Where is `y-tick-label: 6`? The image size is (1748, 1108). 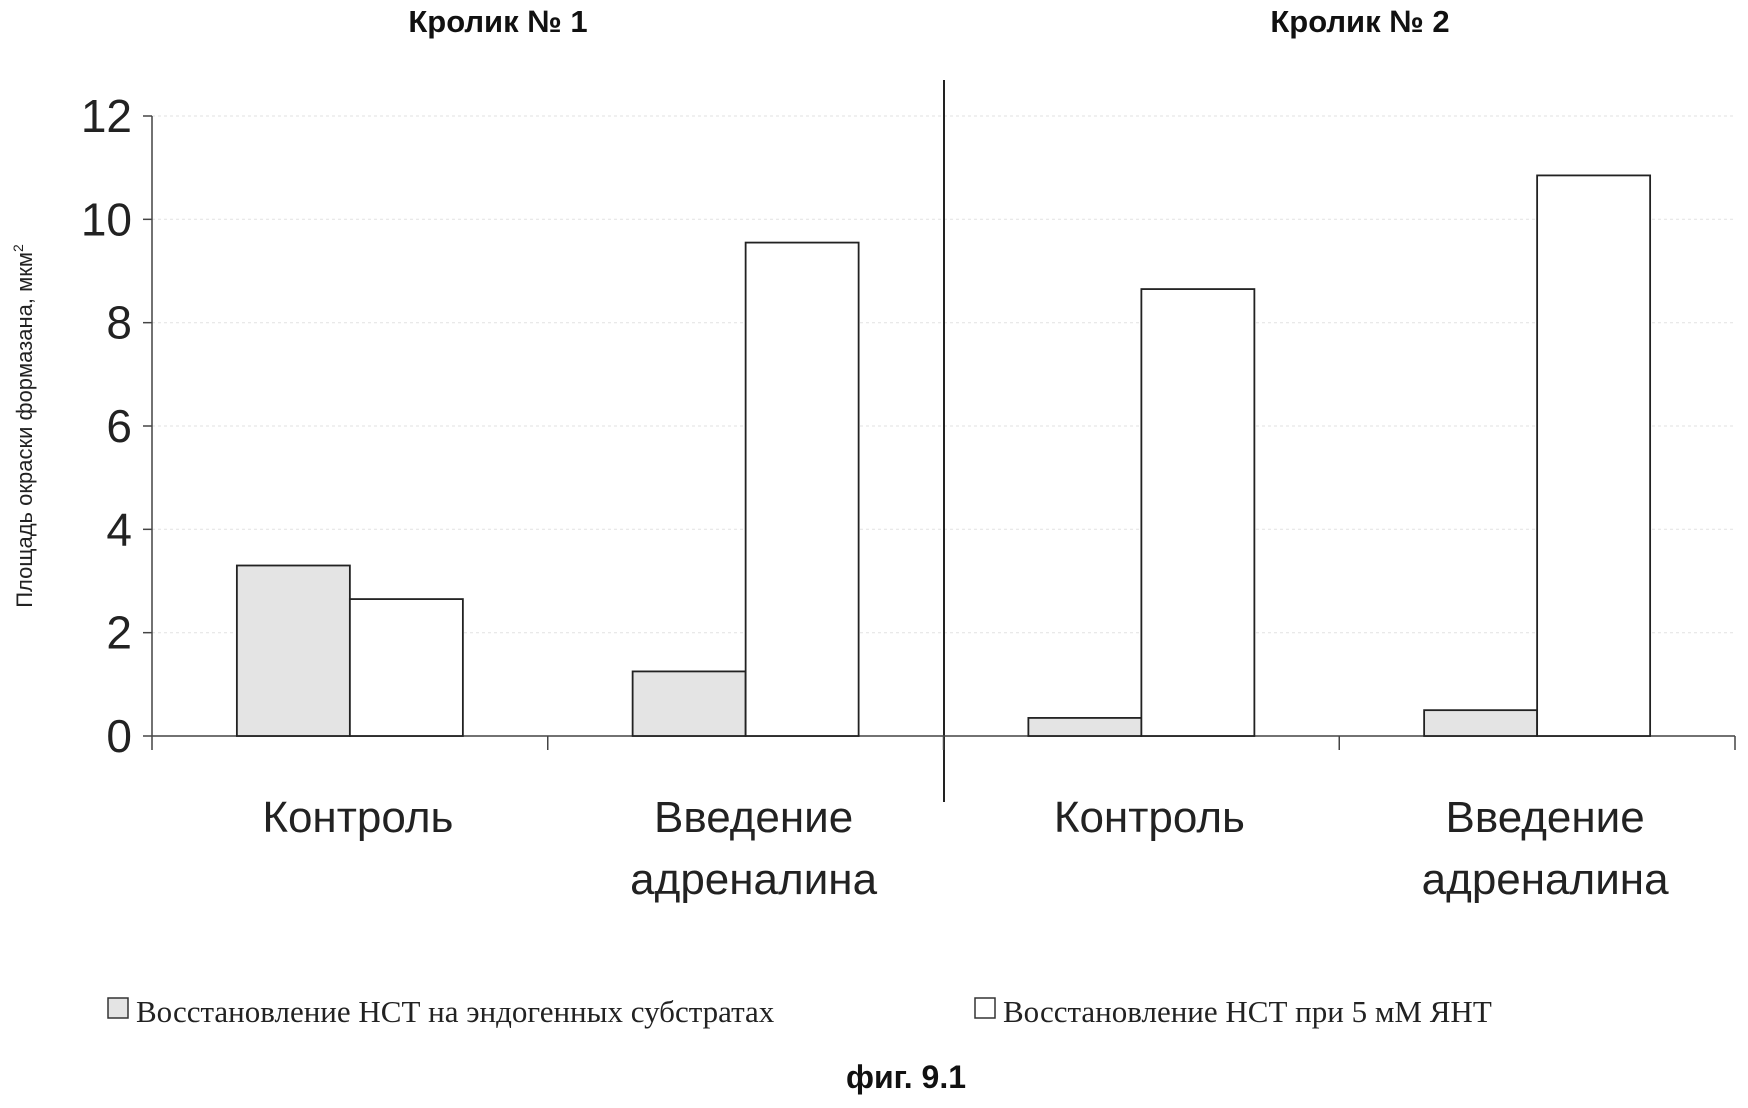 y-tick-label: 6 is located at coordinates (119, 426).